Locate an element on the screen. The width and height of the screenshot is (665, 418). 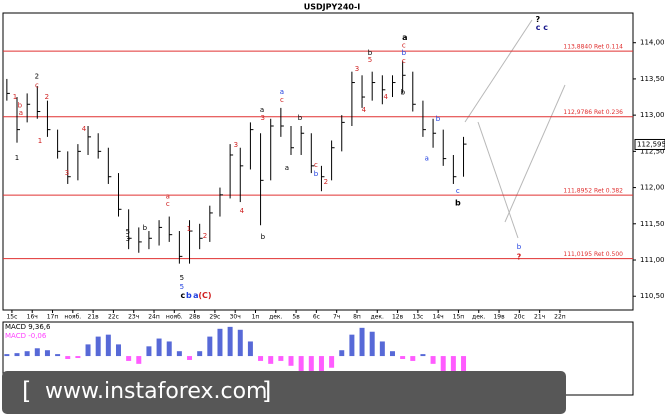
x-tick-label: 22п is located at coordinates (560, 317).